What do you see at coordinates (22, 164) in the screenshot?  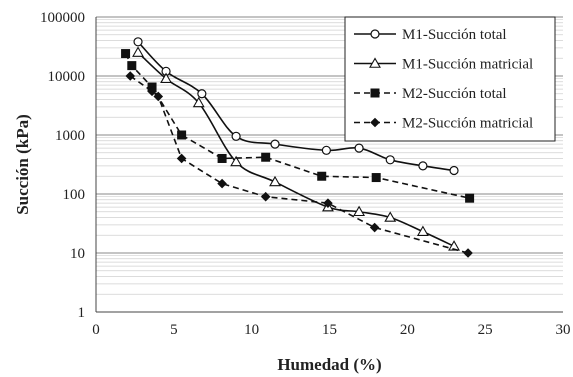 I see `y-axis-title: Succión (kPa)` at bounding box center [22, 164].